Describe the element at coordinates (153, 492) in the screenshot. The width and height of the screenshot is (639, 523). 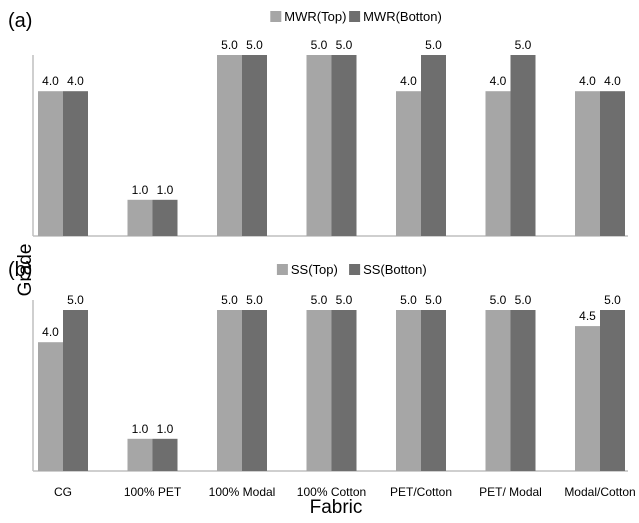
I see `x-tick-label: 100% PET` at that location.